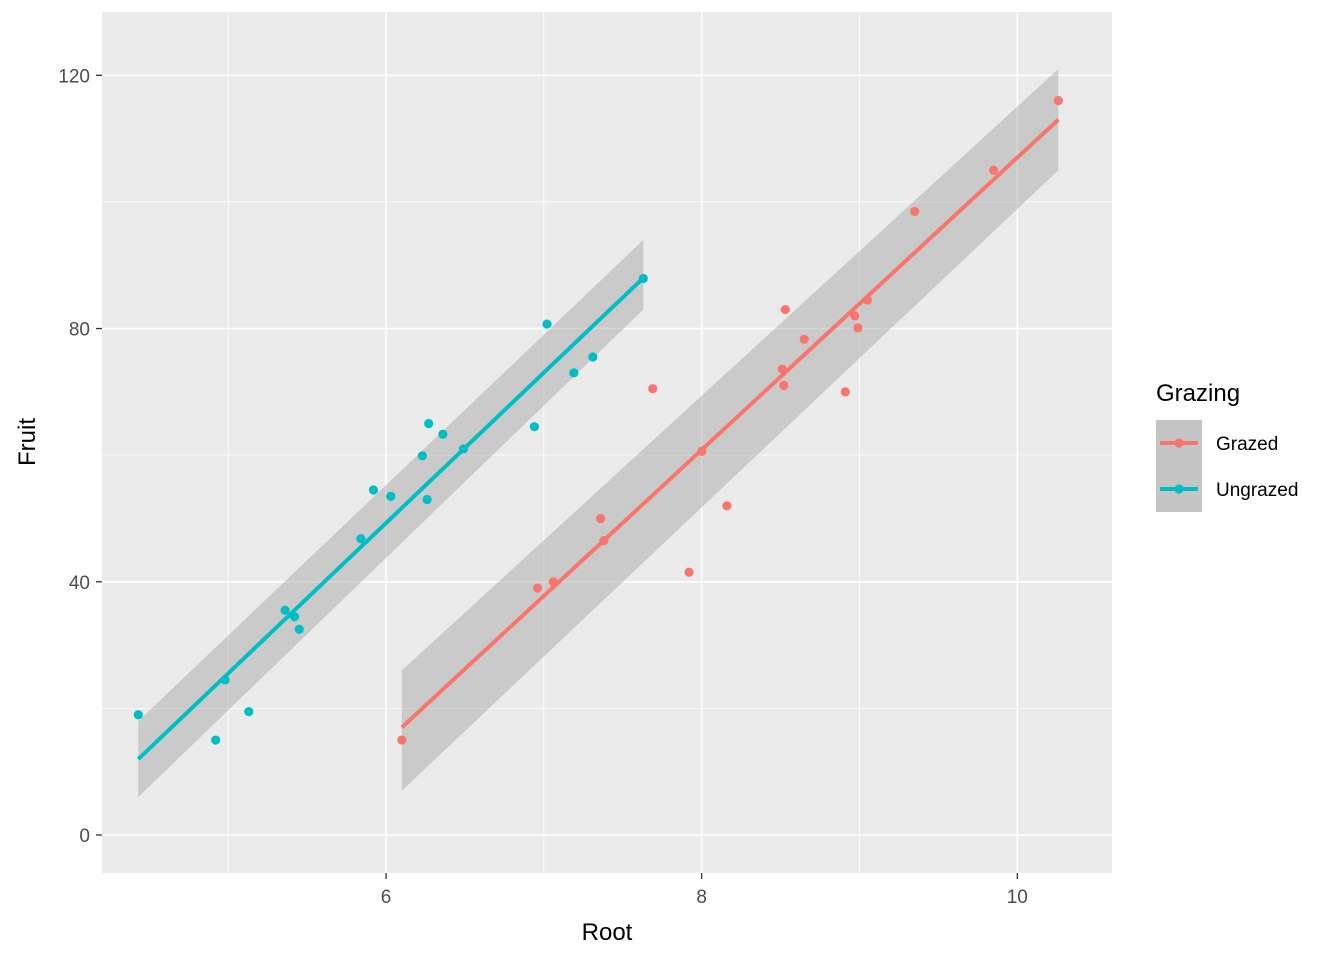  I want to click on legend-label: Ungrazed, so click(1257, 490).